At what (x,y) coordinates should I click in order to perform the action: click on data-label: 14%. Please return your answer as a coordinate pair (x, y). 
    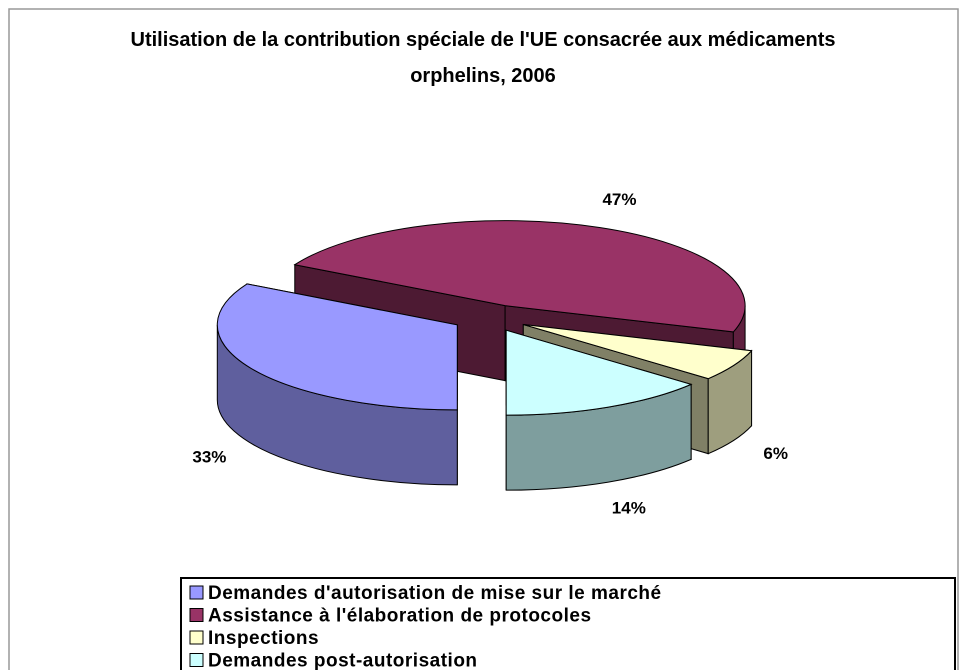
    Looking at the image, I should click on (629, 507).